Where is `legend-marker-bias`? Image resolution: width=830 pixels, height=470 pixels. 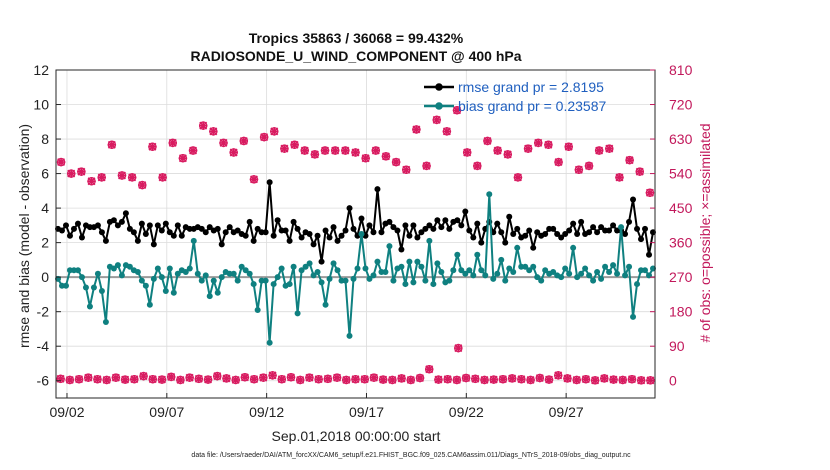
legend-marker-bias is located at coordinates (439, 106).